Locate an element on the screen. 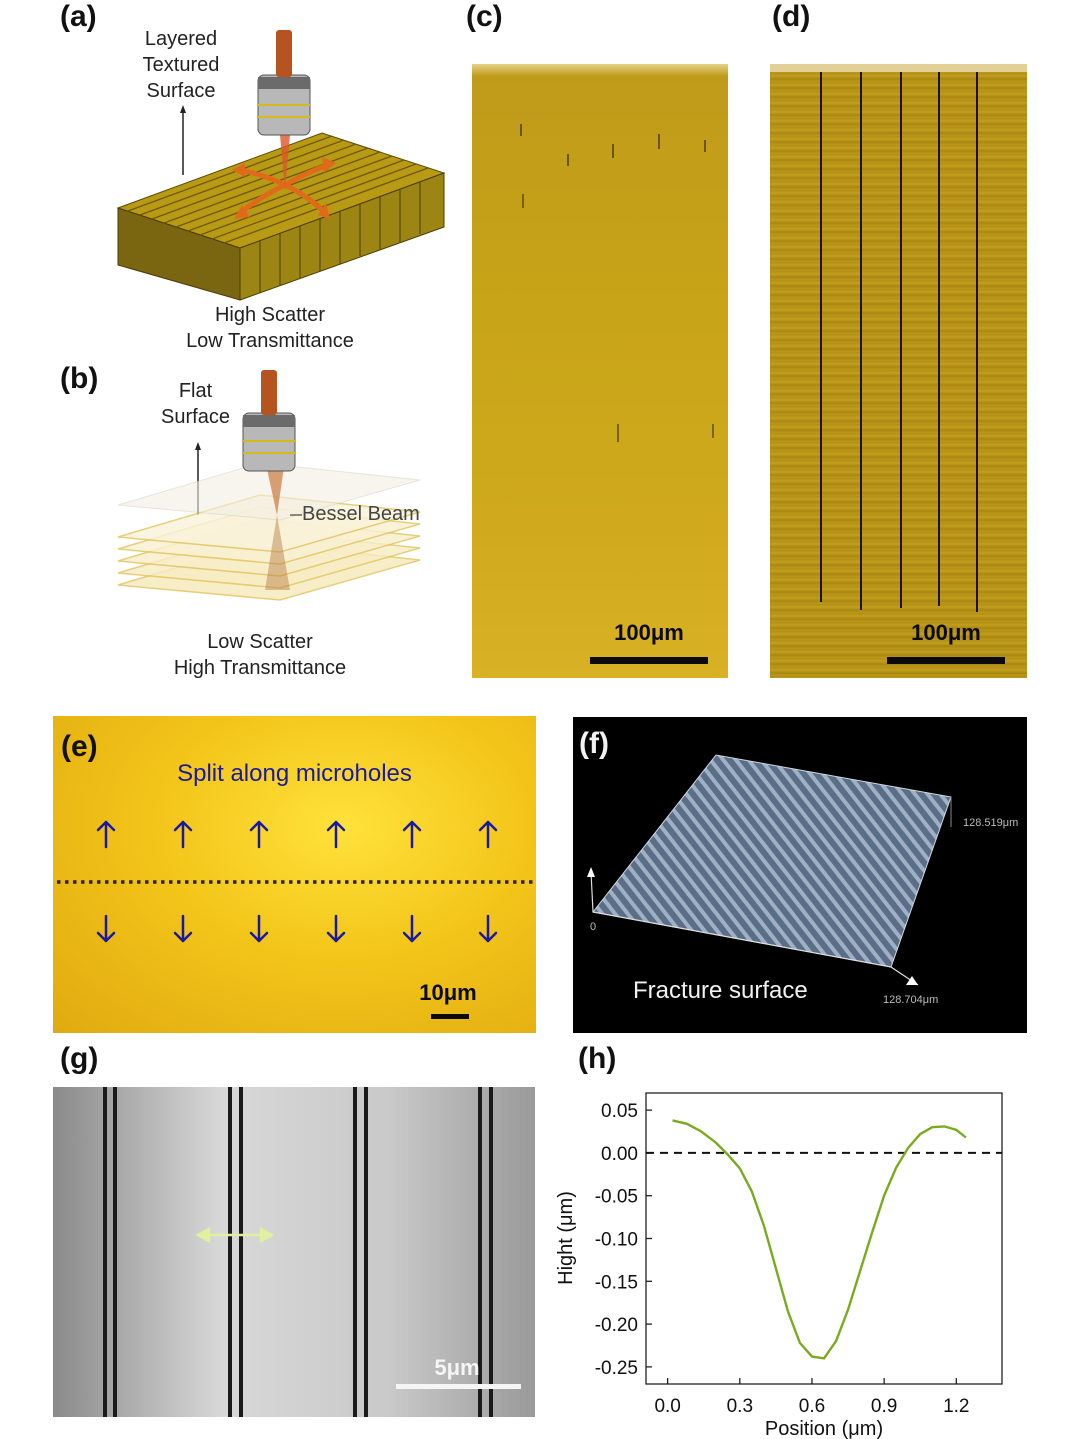  y-tick-label: 0.05 is located at coordinates (619, 1111).